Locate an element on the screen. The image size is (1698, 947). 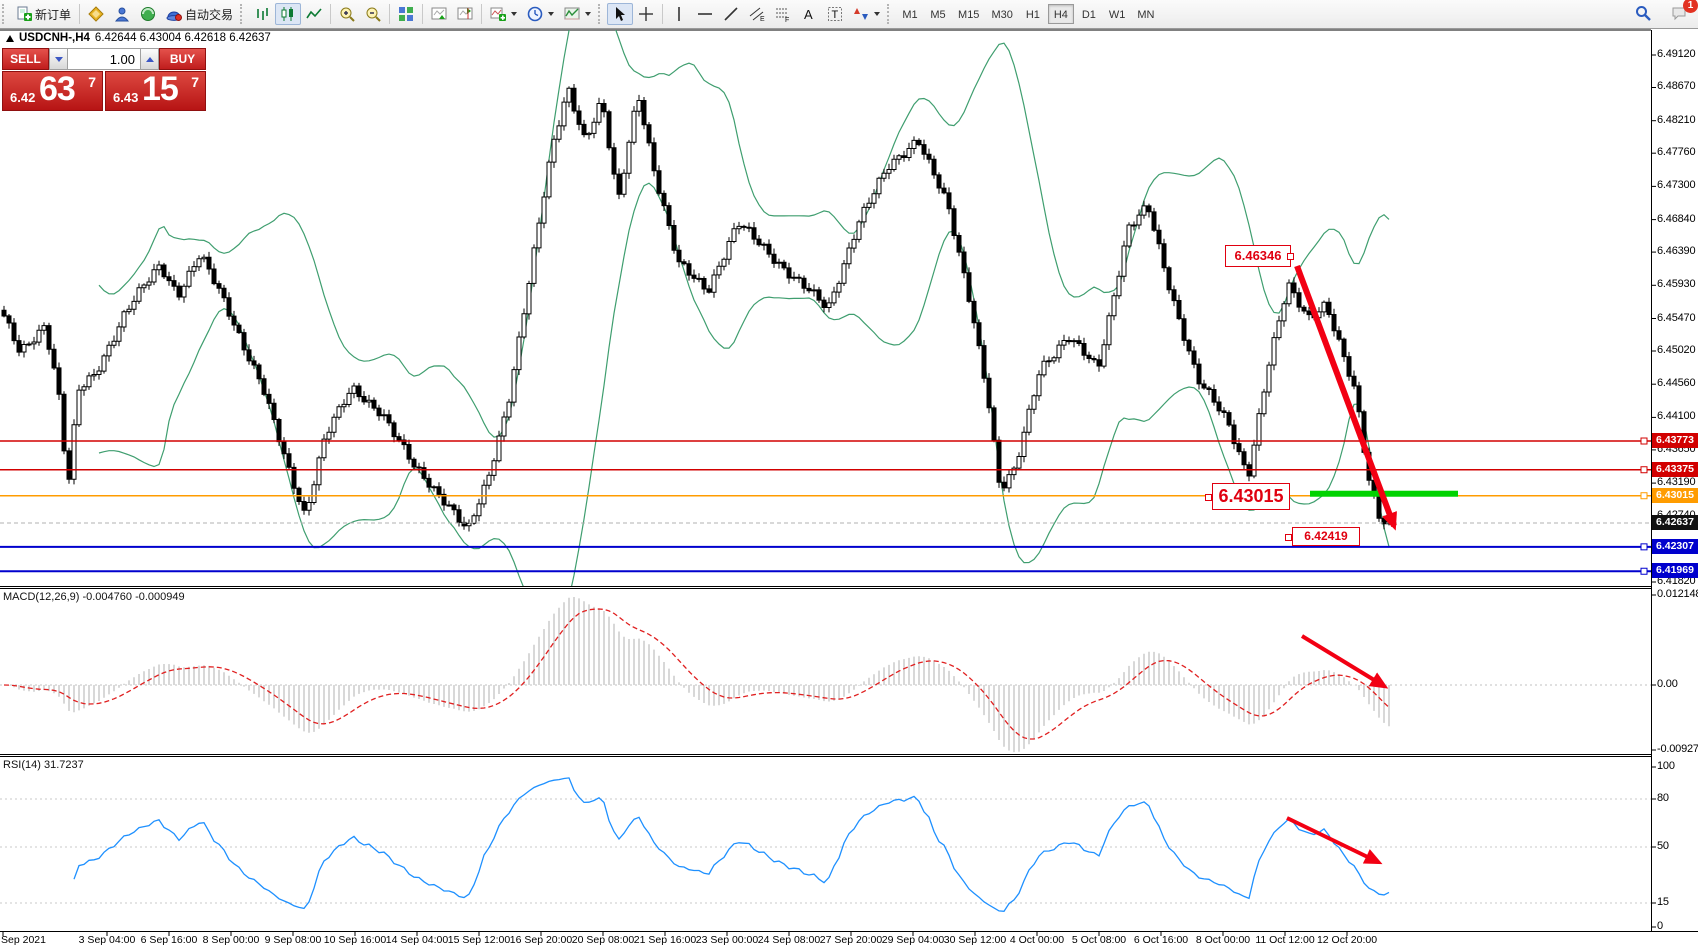
timeframe-button-MN: MN is located at coordinates (1145, 14).